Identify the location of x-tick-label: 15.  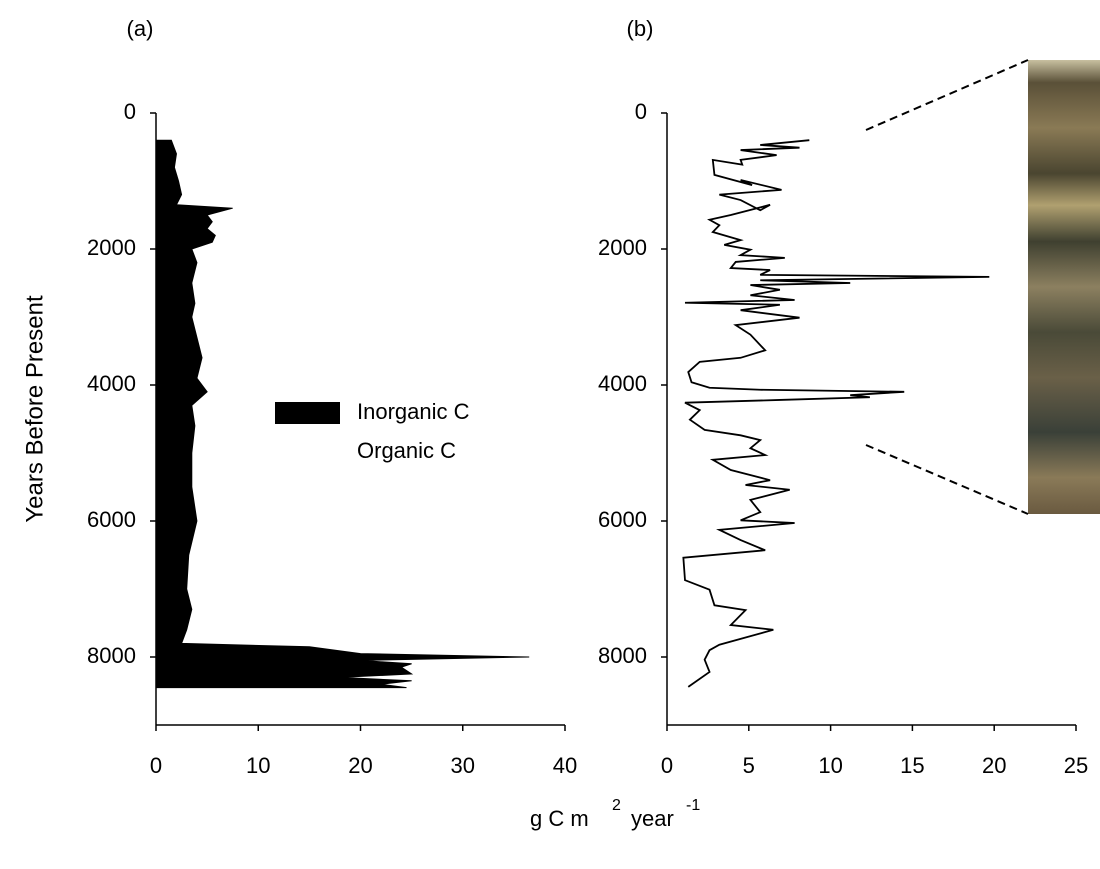
(912, 765).